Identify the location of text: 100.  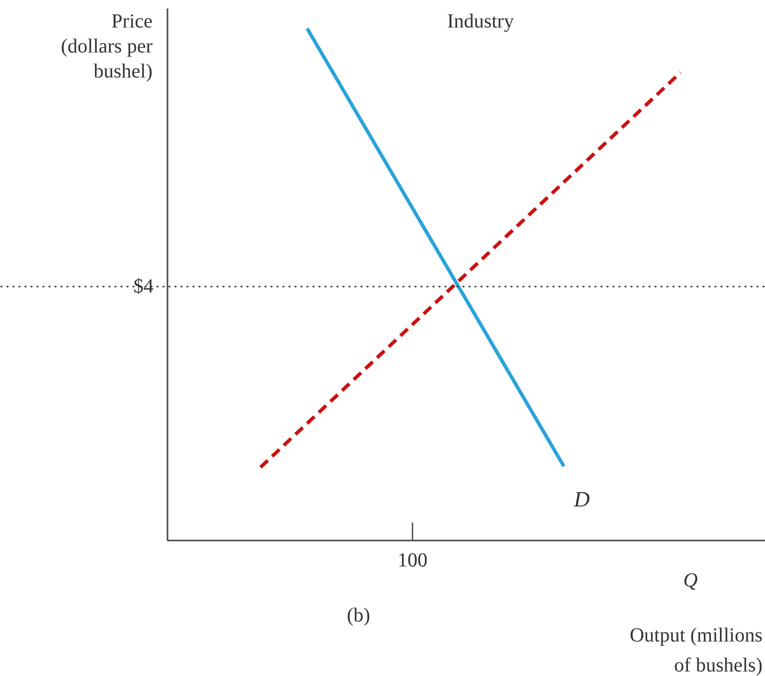
(413, 561).